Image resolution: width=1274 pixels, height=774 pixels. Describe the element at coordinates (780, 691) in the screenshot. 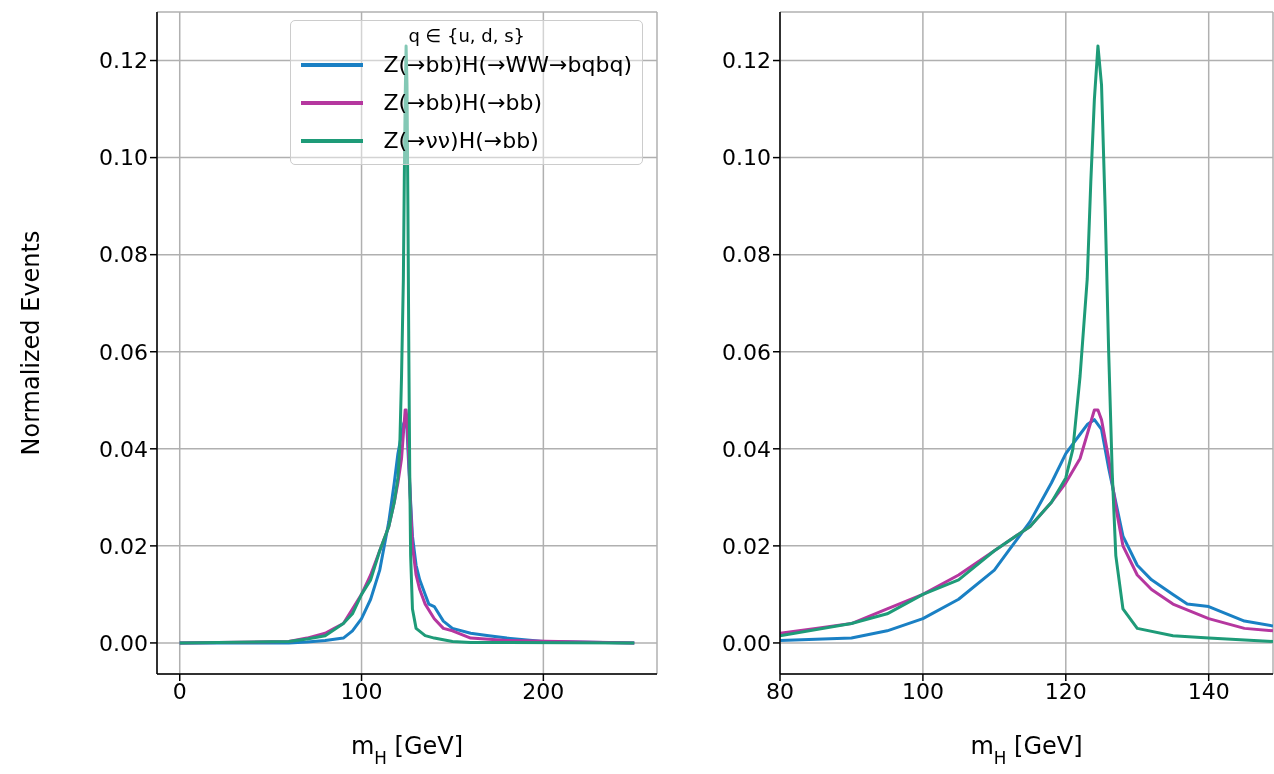

I see `x-tick-label: 80` at that location.